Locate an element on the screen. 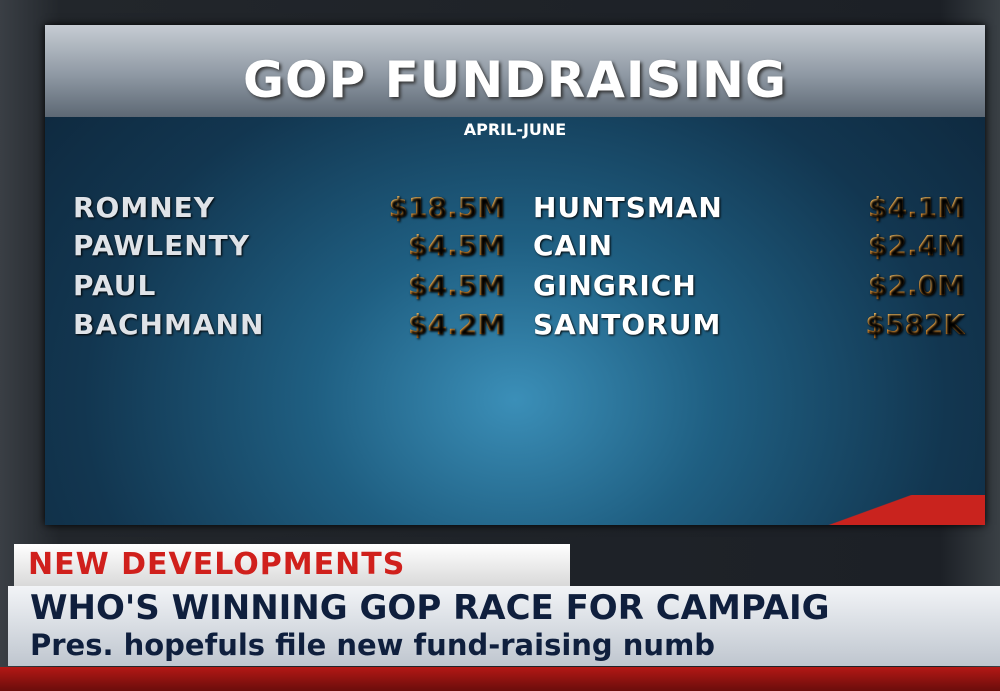  headline: WHO'S WINNING GOP RACE FOR CAMPAIG is located at coordinates (430, 608).